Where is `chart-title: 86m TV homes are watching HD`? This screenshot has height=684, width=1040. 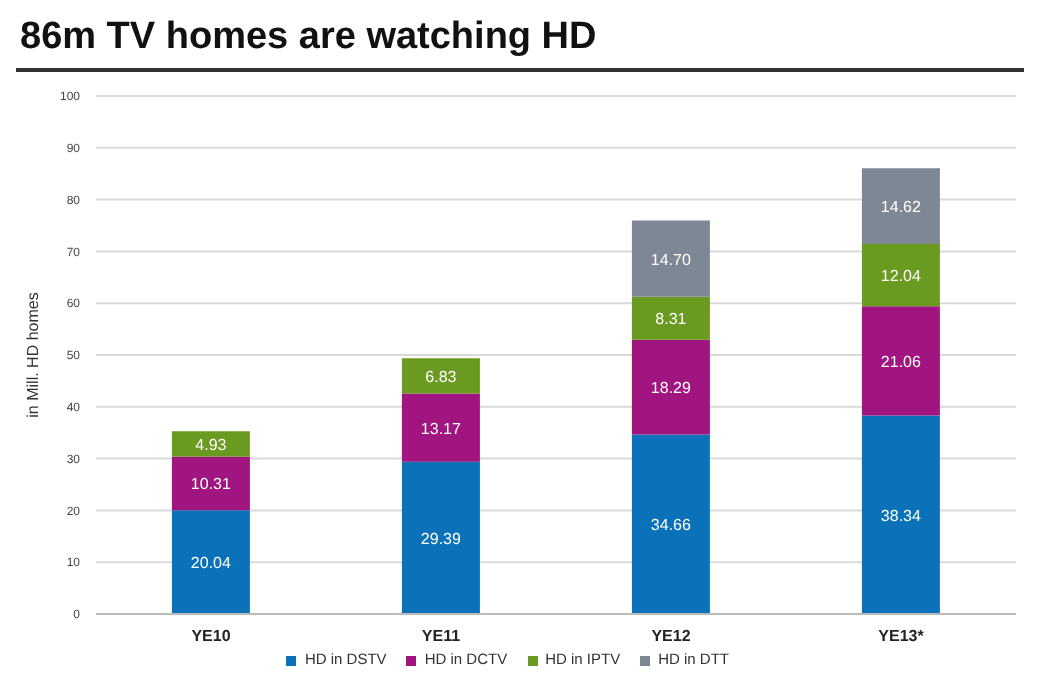
chart-title: 86m TV homes are watching HD is located at coordinates (520, 44).